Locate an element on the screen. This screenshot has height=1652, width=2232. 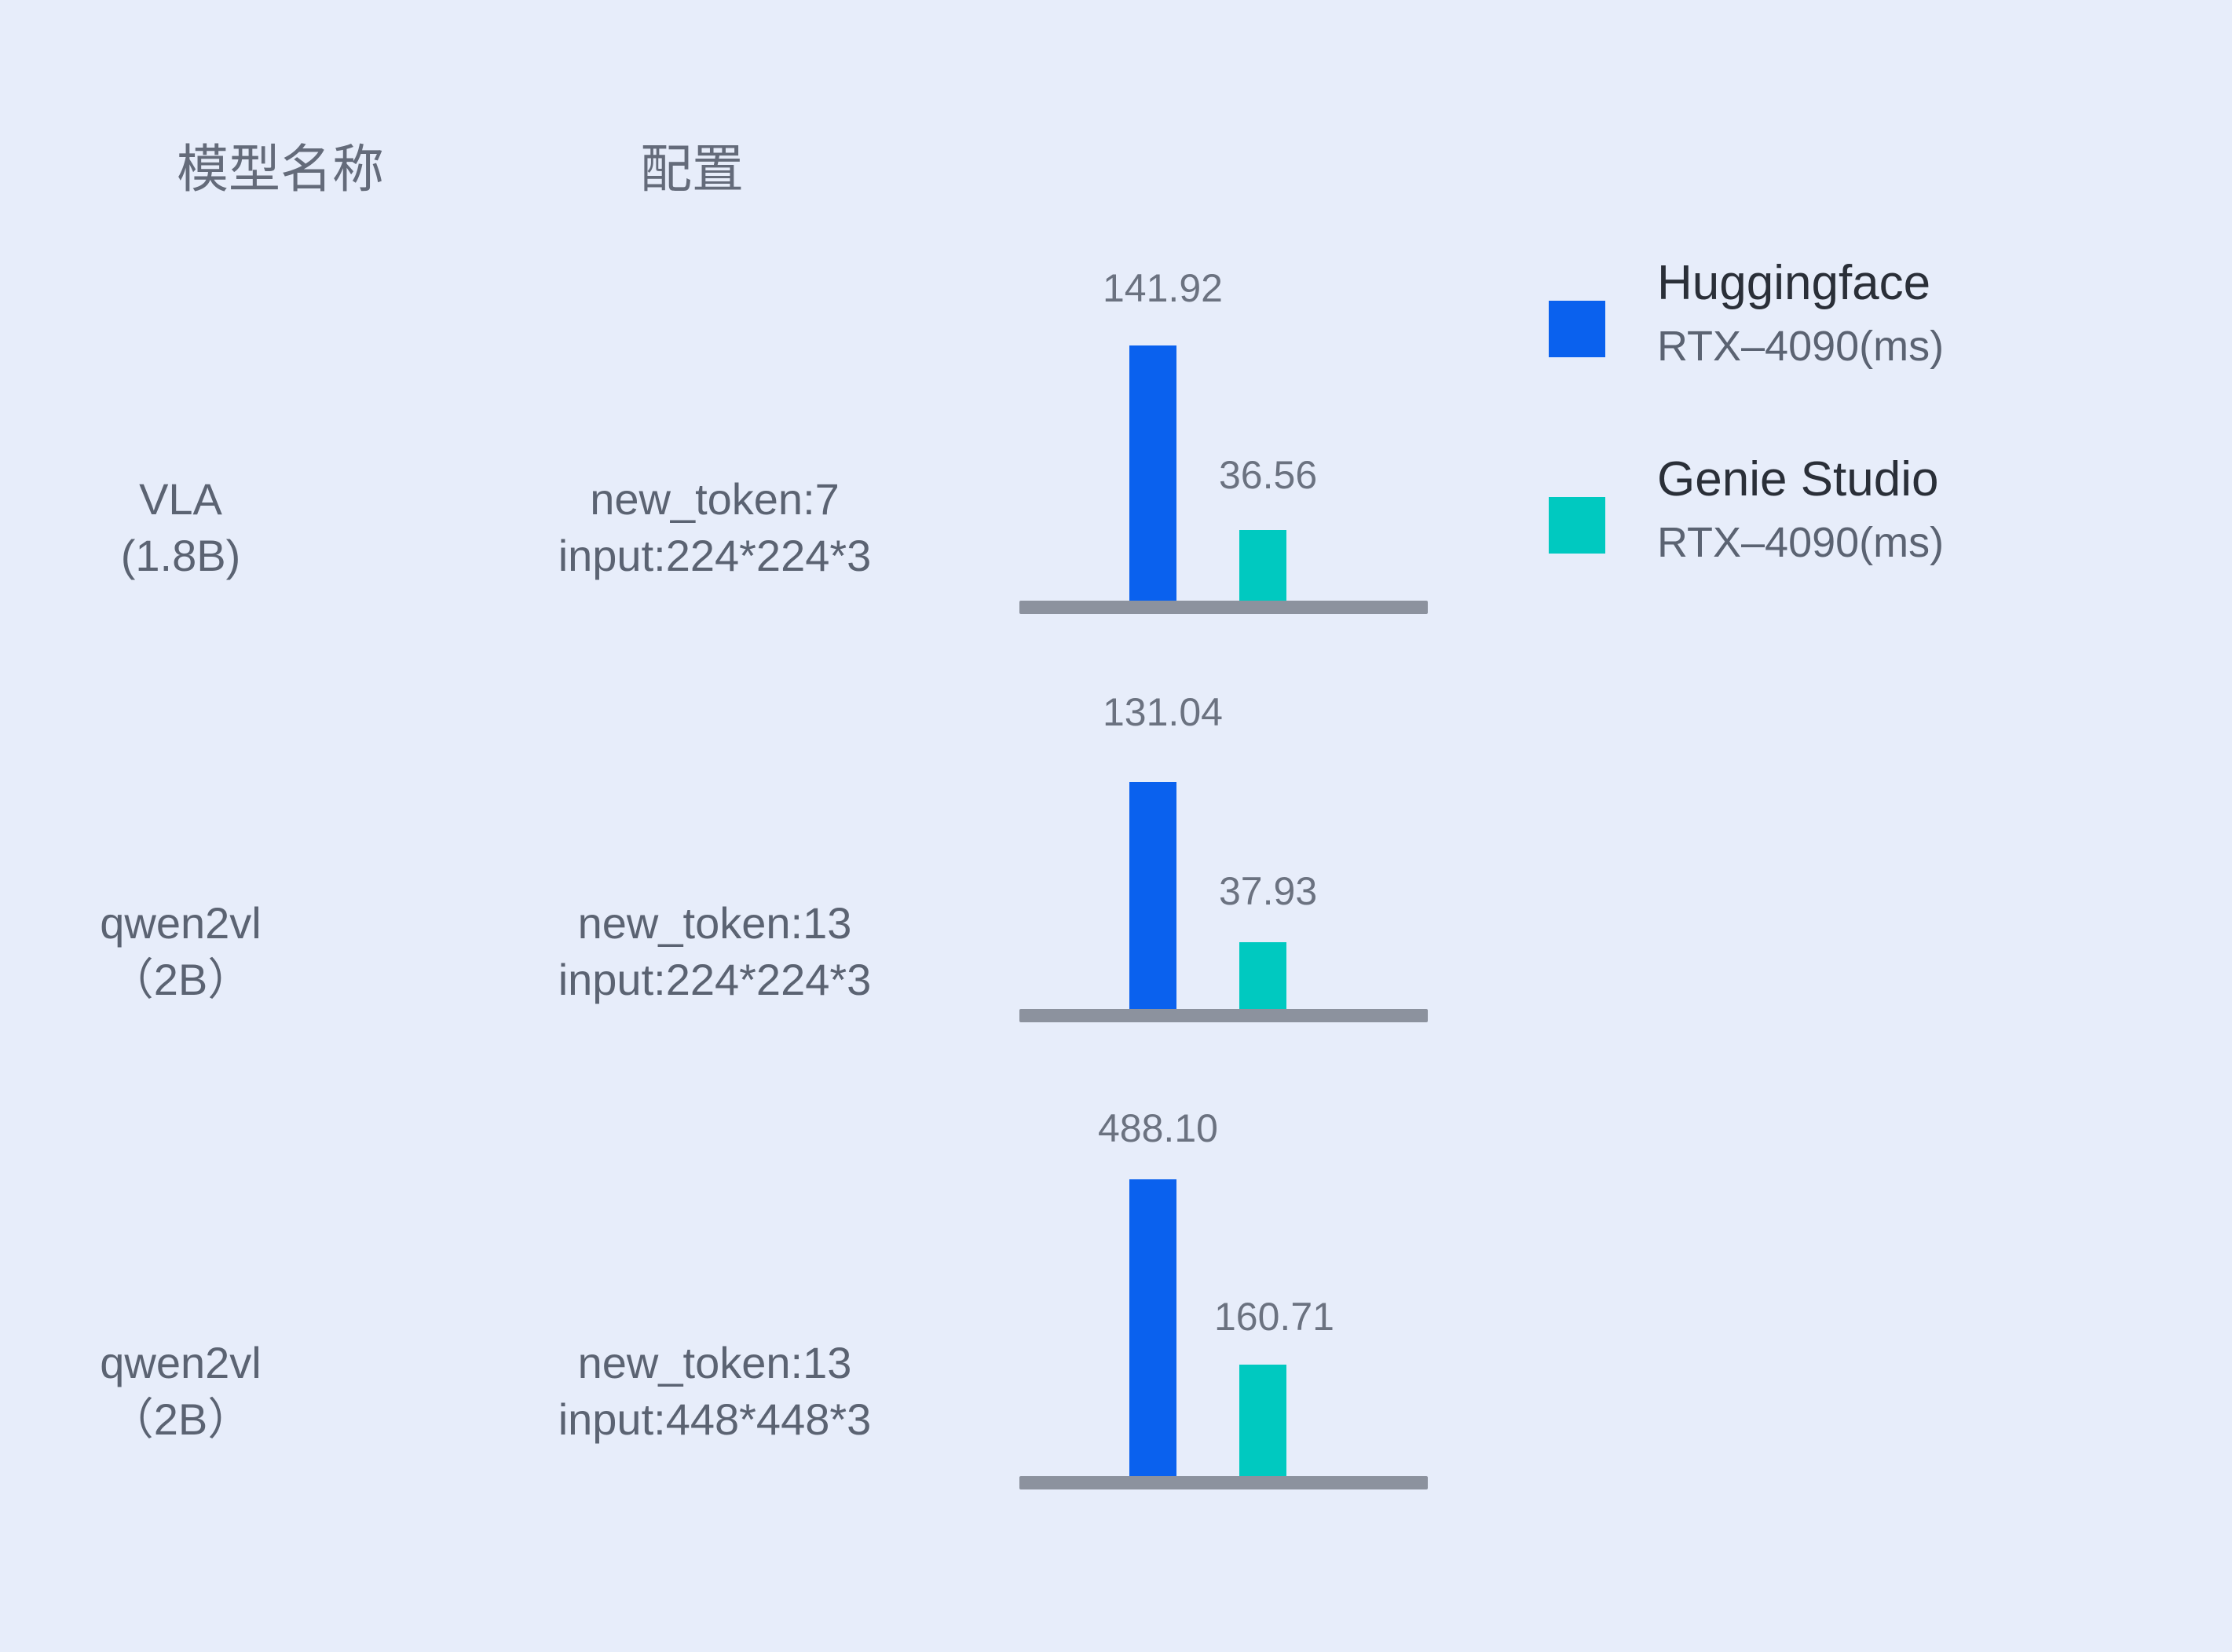
bar-value-label-genie-studio: 37.93 is located at coordinates (1268, 891).